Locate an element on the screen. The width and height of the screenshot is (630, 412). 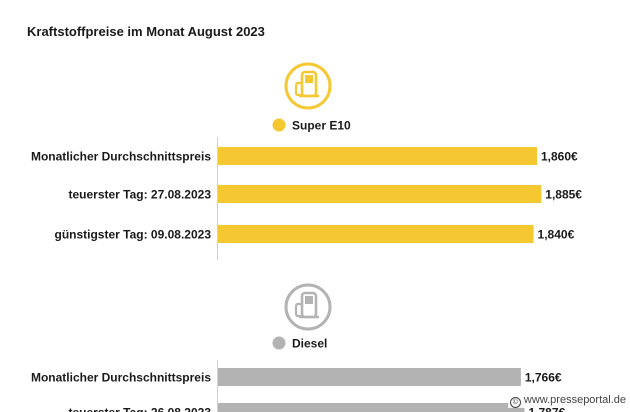
value-label: 1,860€ is located at coordinates (559, 157).